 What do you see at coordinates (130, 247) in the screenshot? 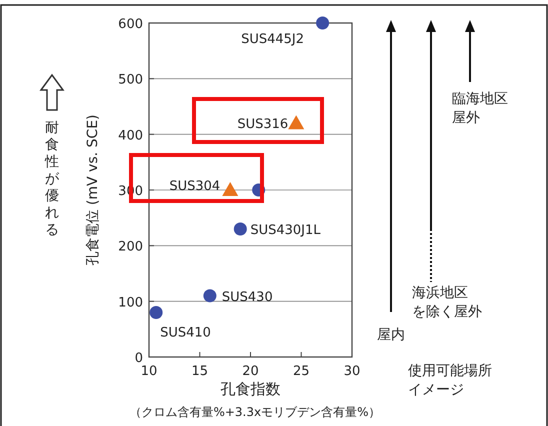
I see `y-tick-label: 200` at bounding box center [130, 247].